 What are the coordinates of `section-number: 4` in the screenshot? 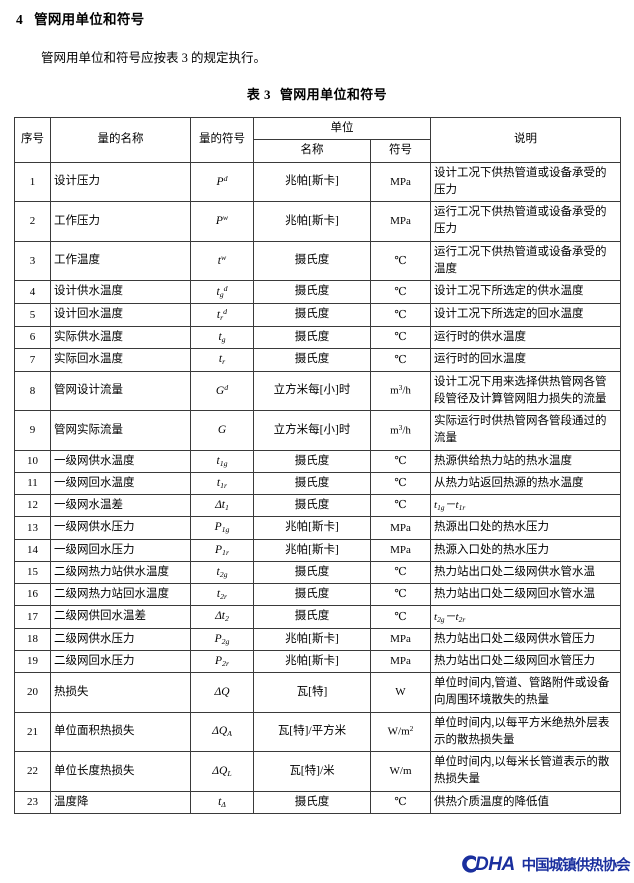 It's located at (20, 19).